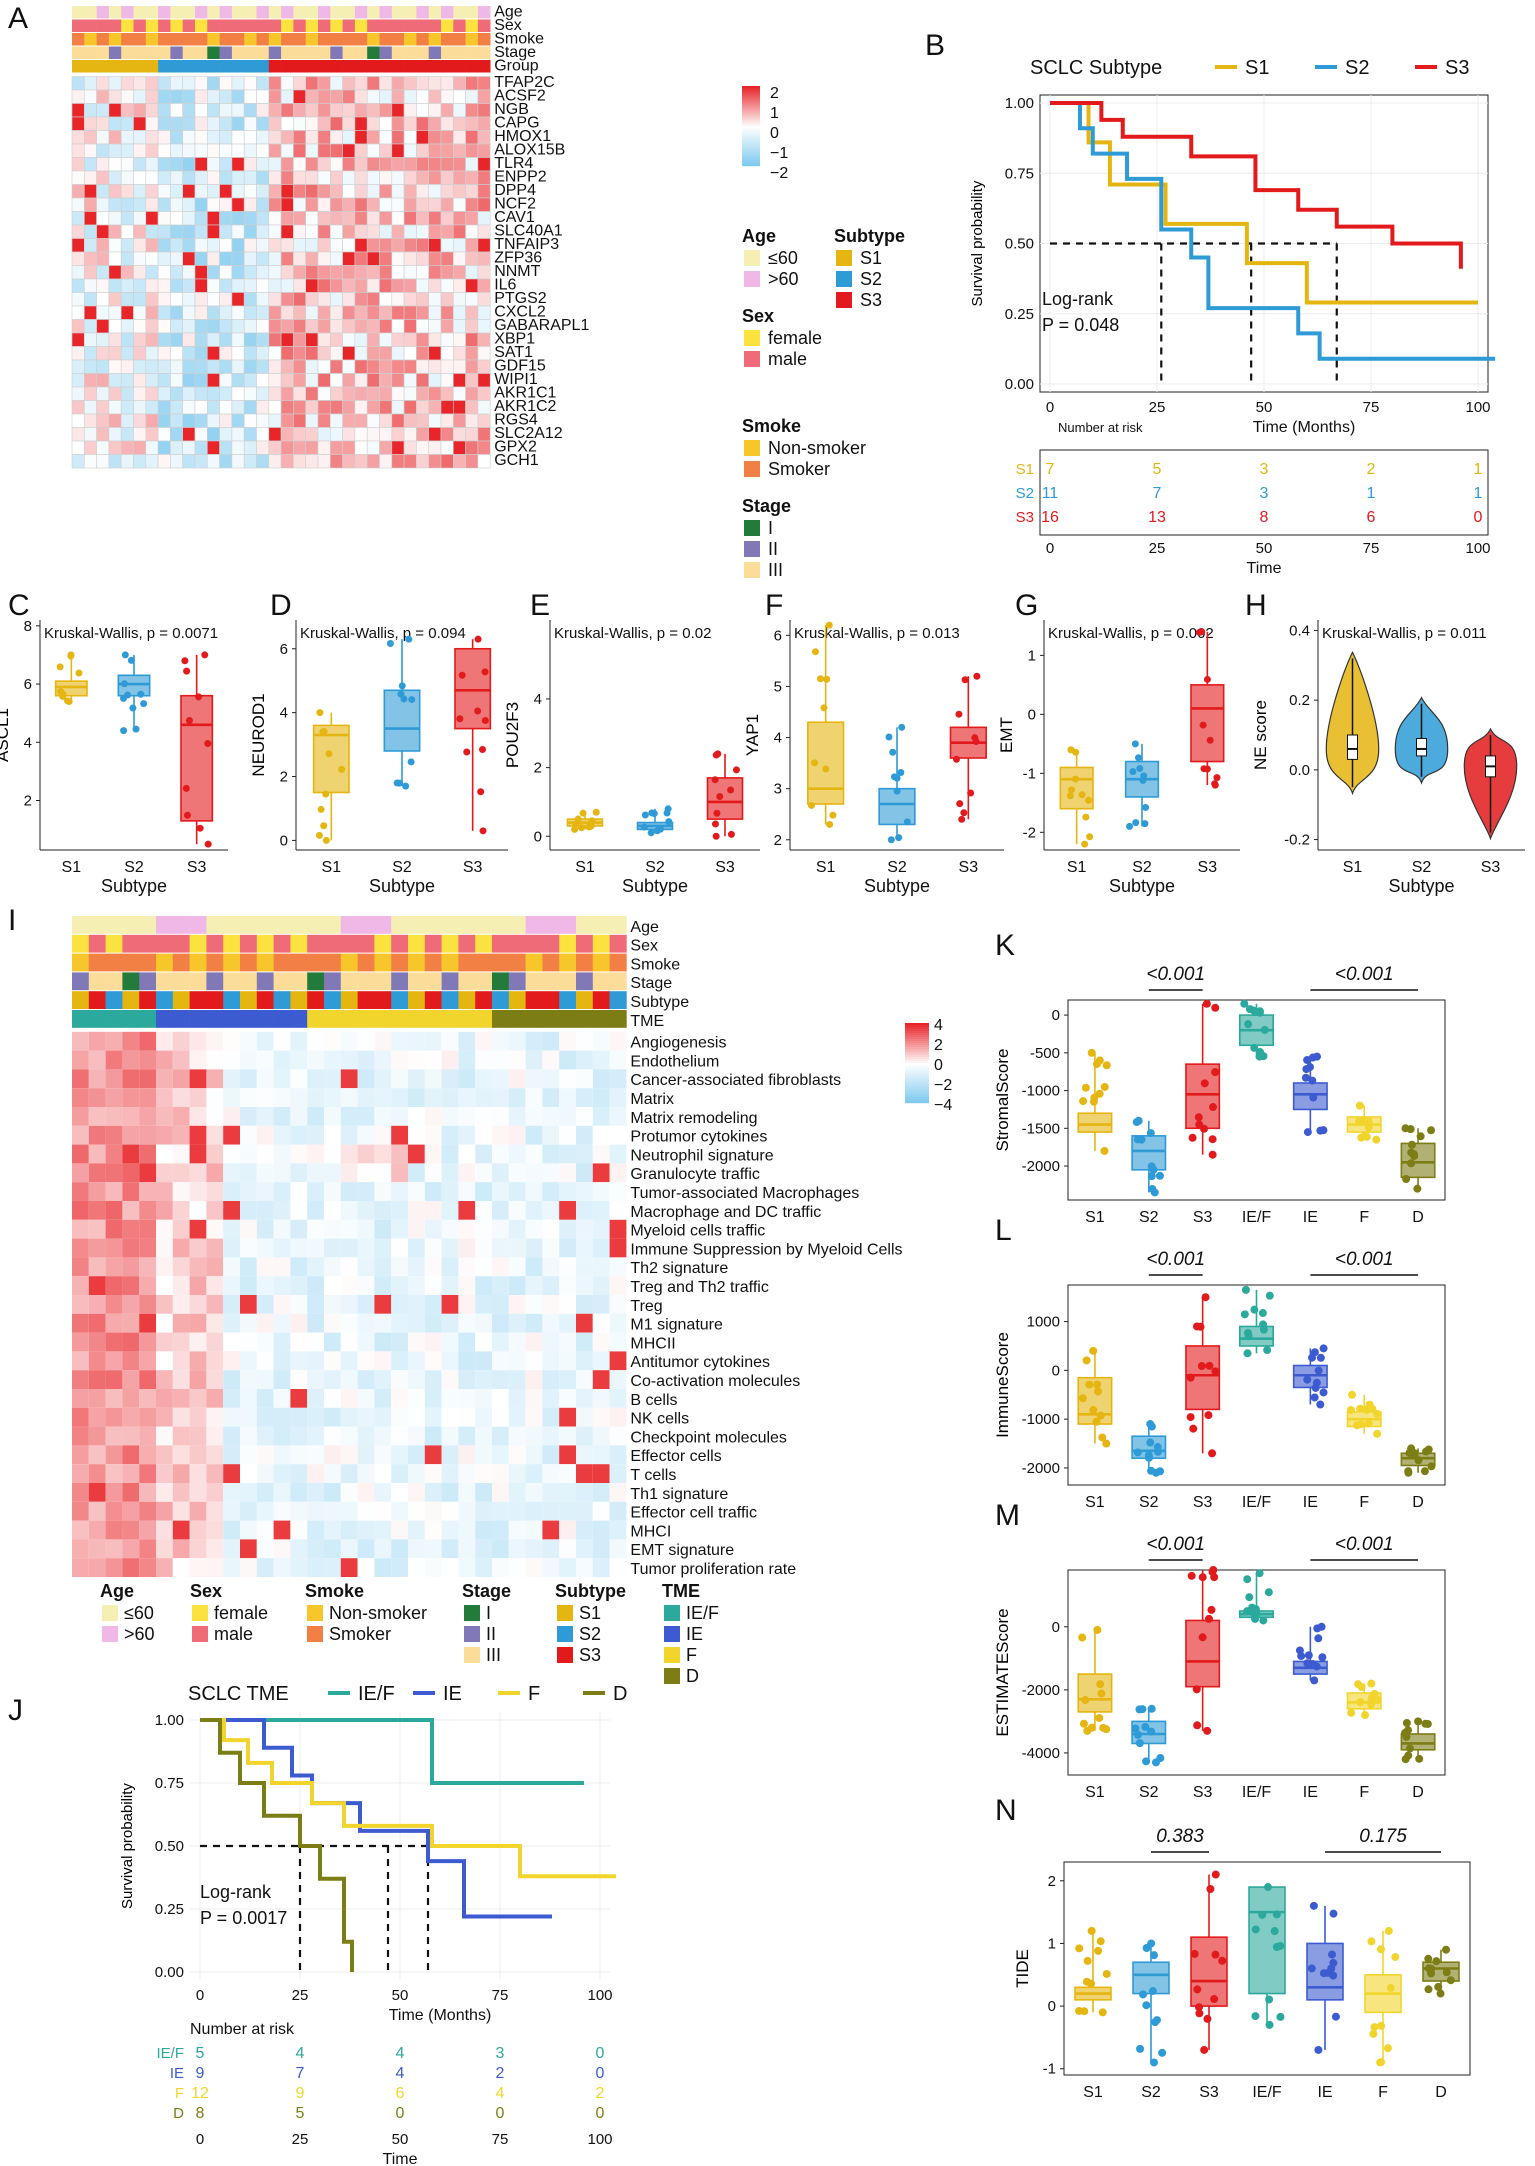 This screenshot has width=1535, height=2166. I want to click on legend-item: Smoker, so click(360, 1634).